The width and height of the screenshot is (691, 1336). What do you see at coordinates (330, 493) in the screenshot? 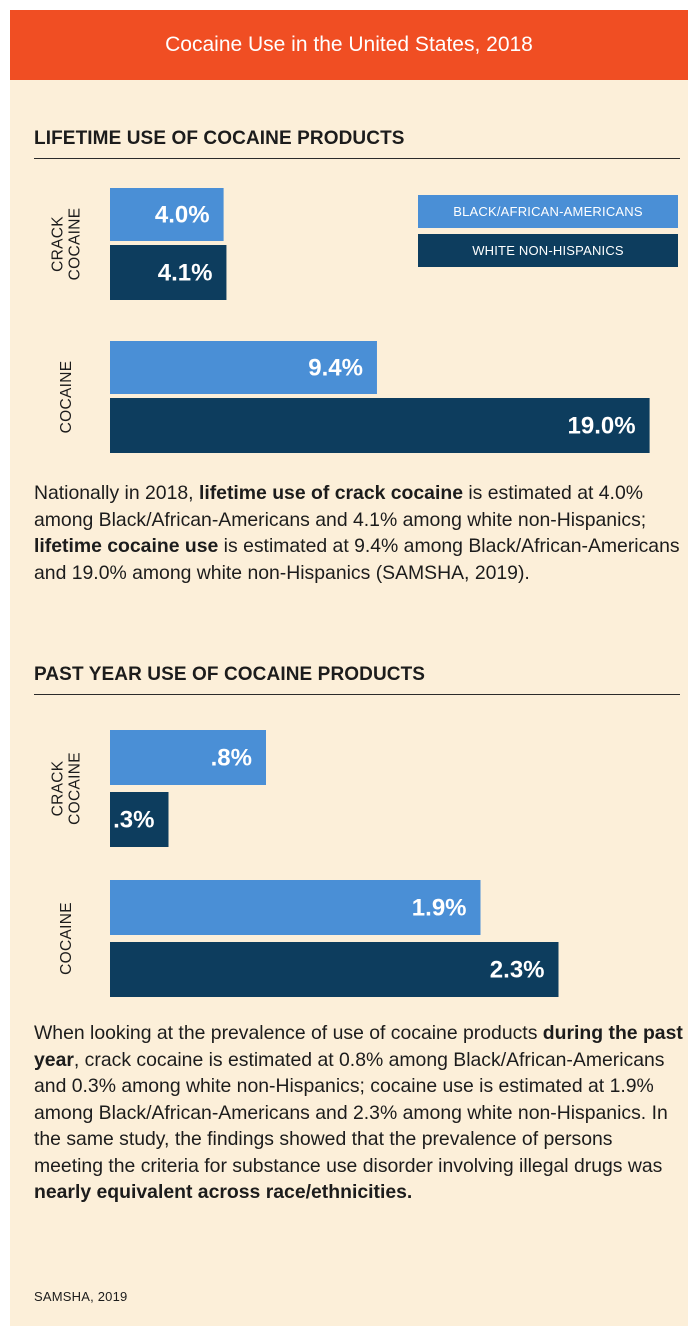
I see `paragraph-bold-text: lifetime use of crack cocaine` at bounding box center [330, 493].